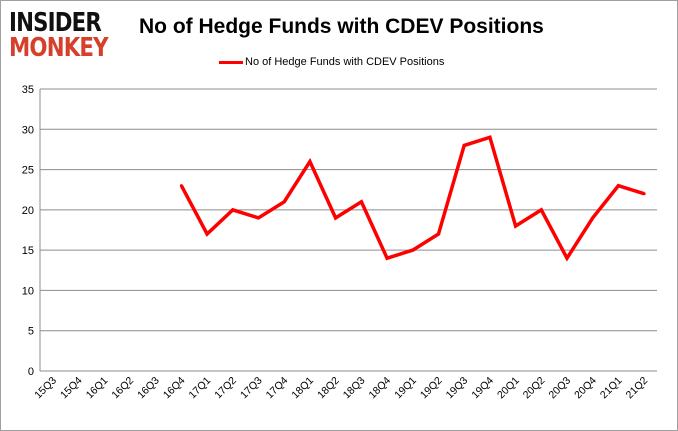  Describe the element at coordinates (71, 388) in the screenshot. I see `x-tick-label: 15Q4` at that location.